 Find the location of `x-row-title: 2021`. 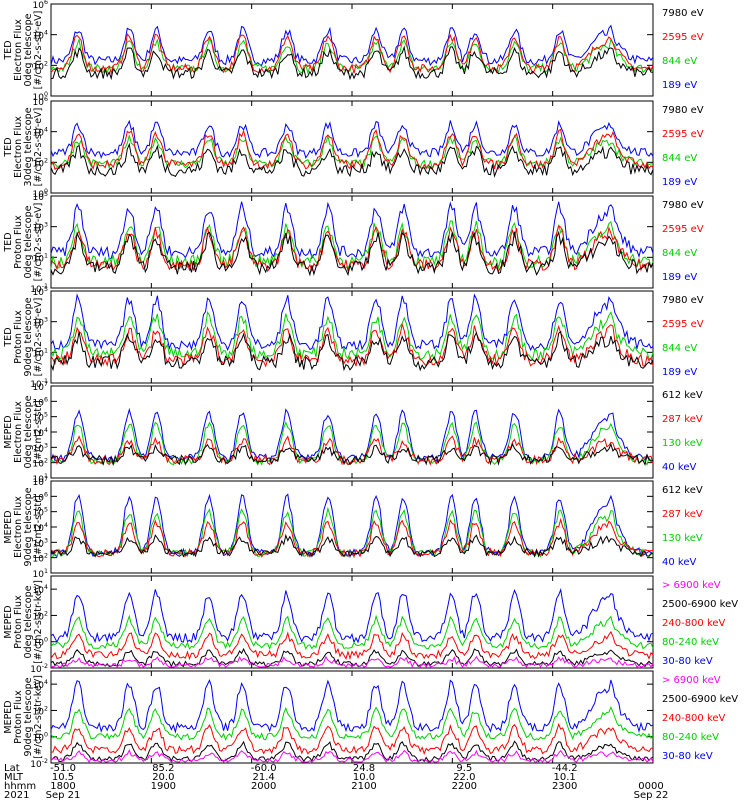

x-row-title: 2021 is located at coordinates (16, 795).